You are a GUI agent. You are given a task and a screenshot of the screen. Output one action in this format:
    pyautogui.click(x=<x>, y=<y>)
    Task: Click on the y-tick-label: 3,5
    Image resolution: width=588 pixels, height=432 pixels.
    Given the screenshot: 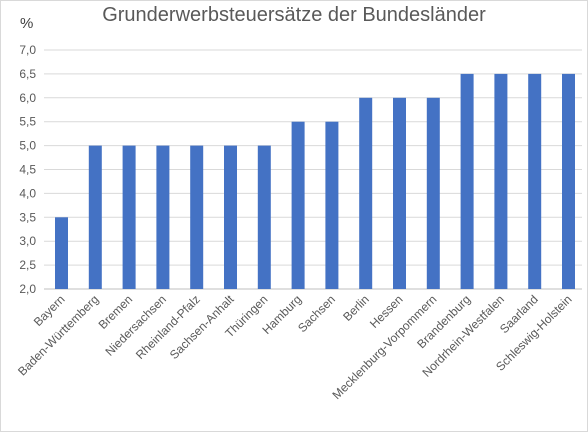 What is the action you would take?
    pyautogui.click(x=27, y=217)
    